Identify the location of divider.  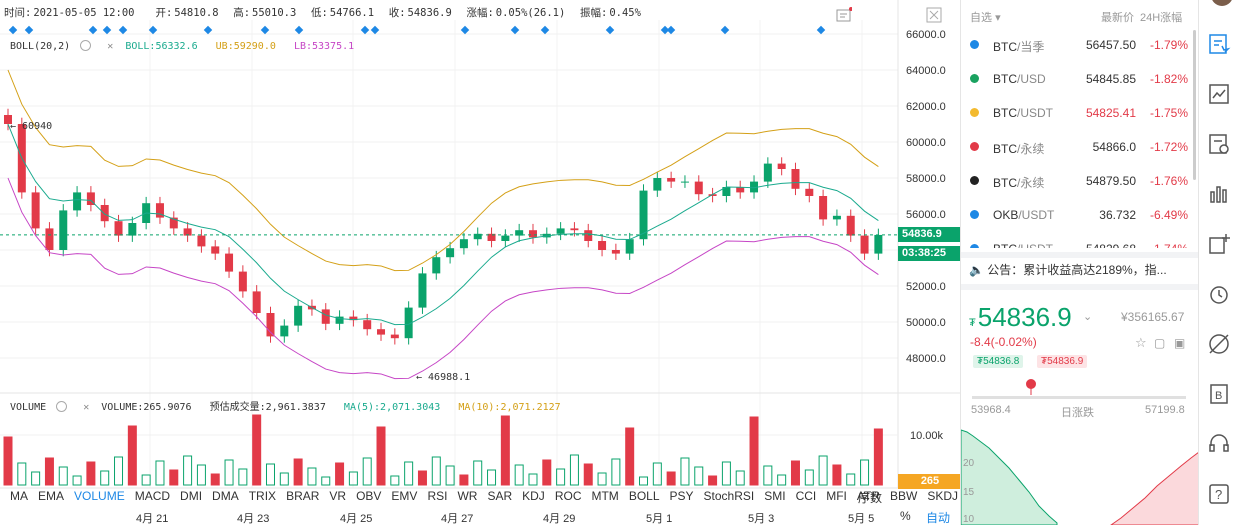
(1080, 255).